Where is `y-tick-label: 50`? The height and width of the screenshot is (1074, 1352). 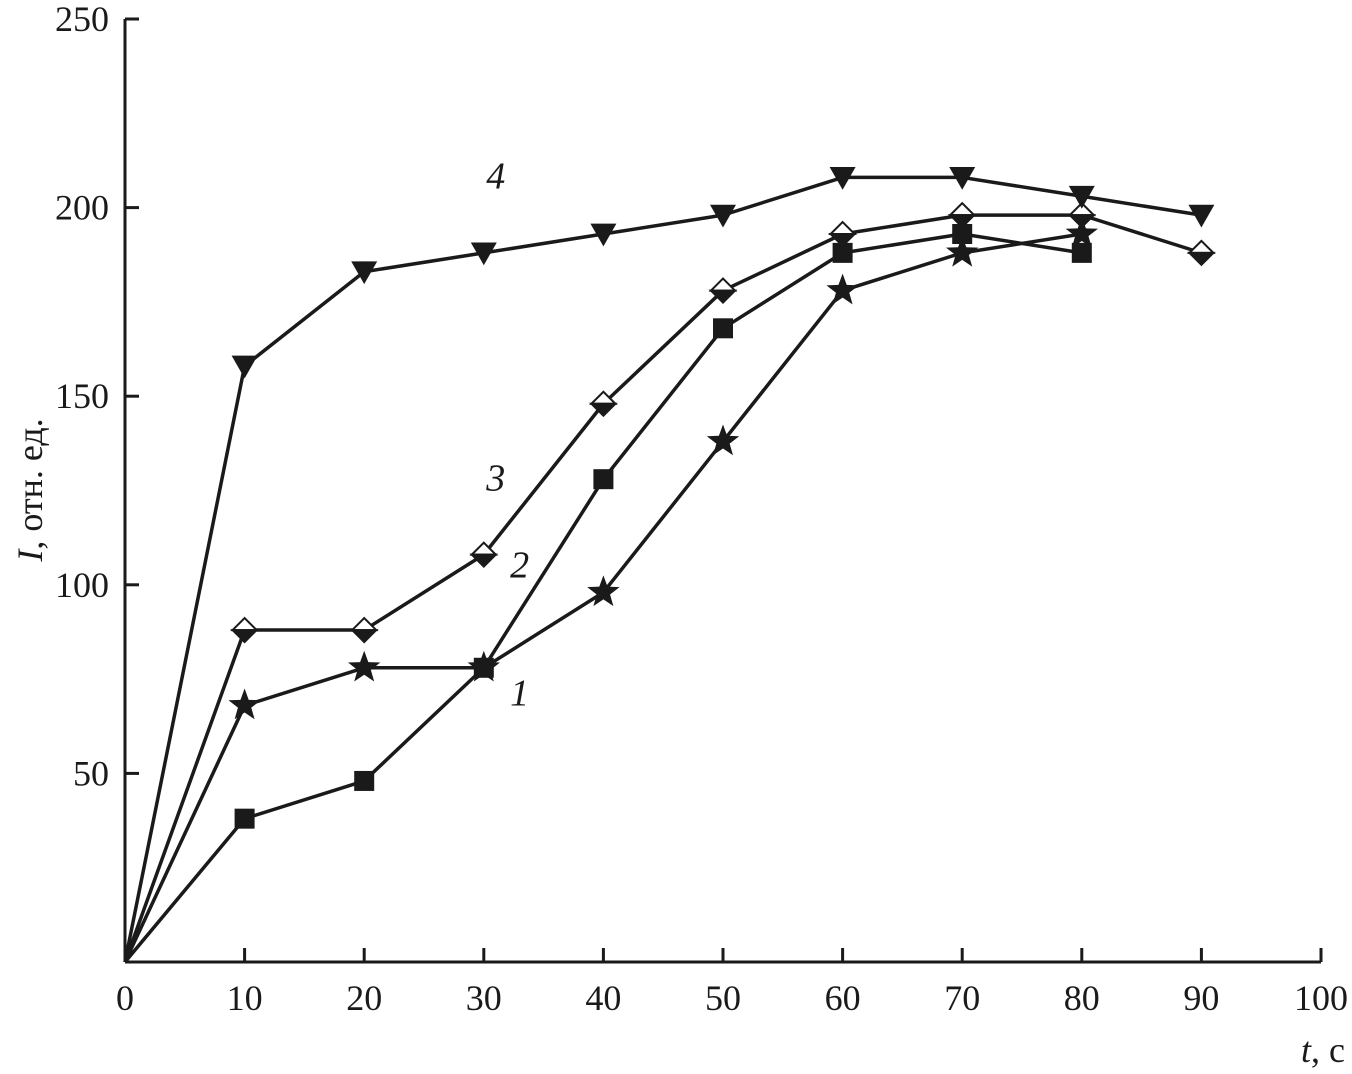
y-tick-label: 50 is located at coordinates (91, 773).